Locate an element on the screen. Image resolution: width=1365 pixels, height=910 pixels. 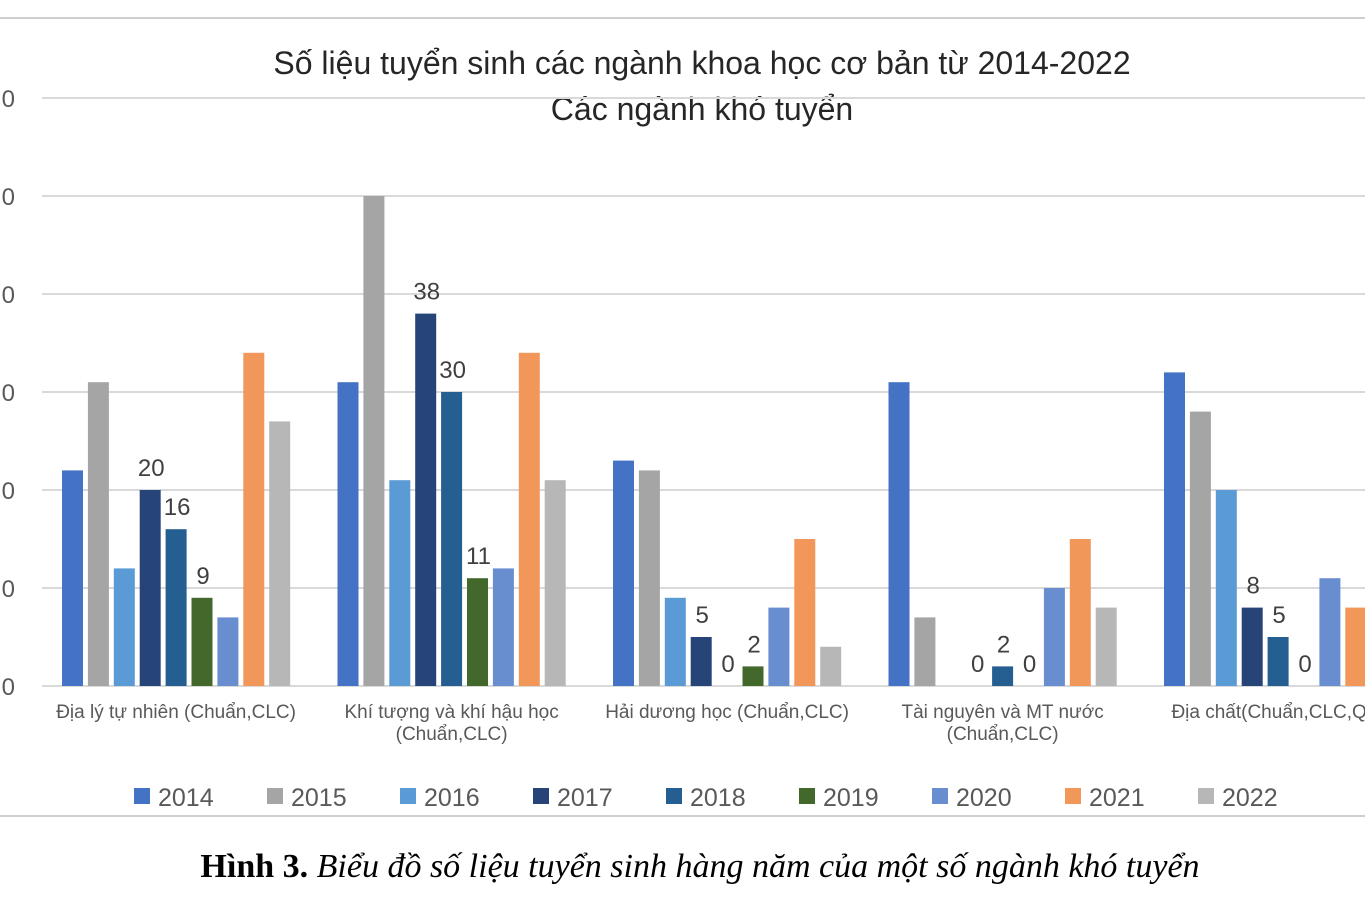
legend-swatch-2014 is located at coordinates (142, 796).